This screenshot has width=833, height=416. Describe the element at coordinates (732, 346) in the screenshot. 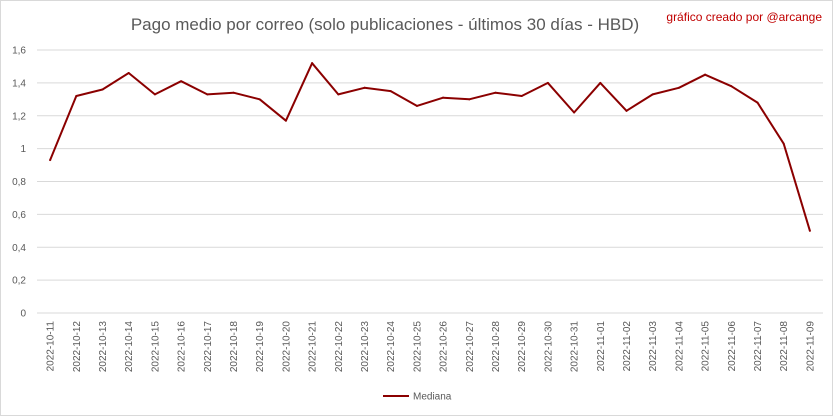

I see `x-tick-label: 2022-11-06` at that location.